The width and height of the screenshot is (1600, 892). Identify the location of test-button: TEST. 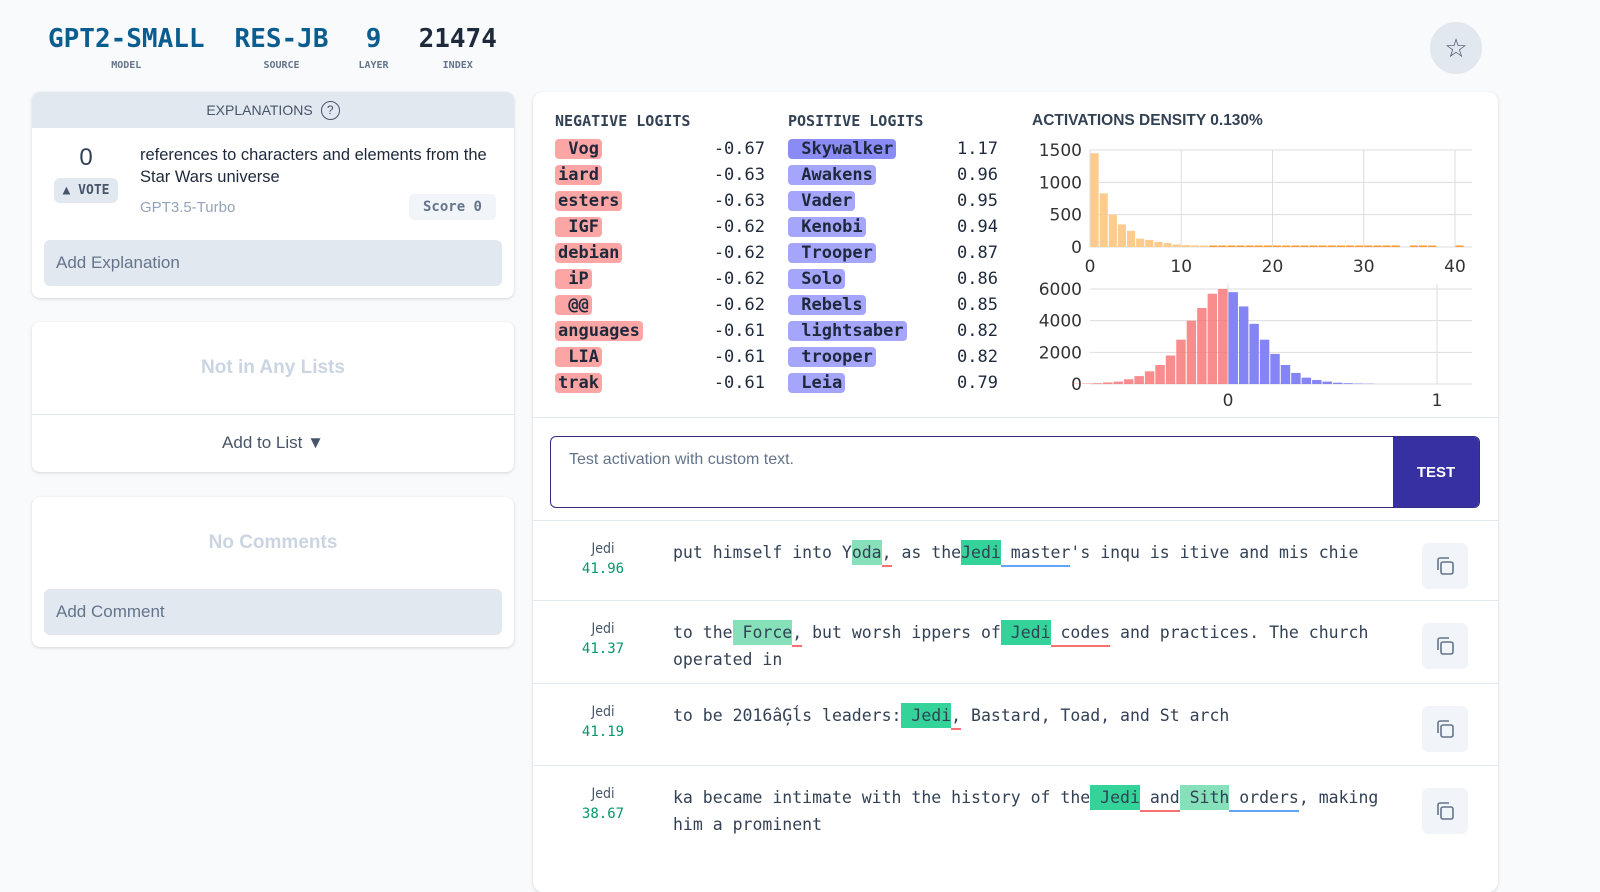
(1436, 472).